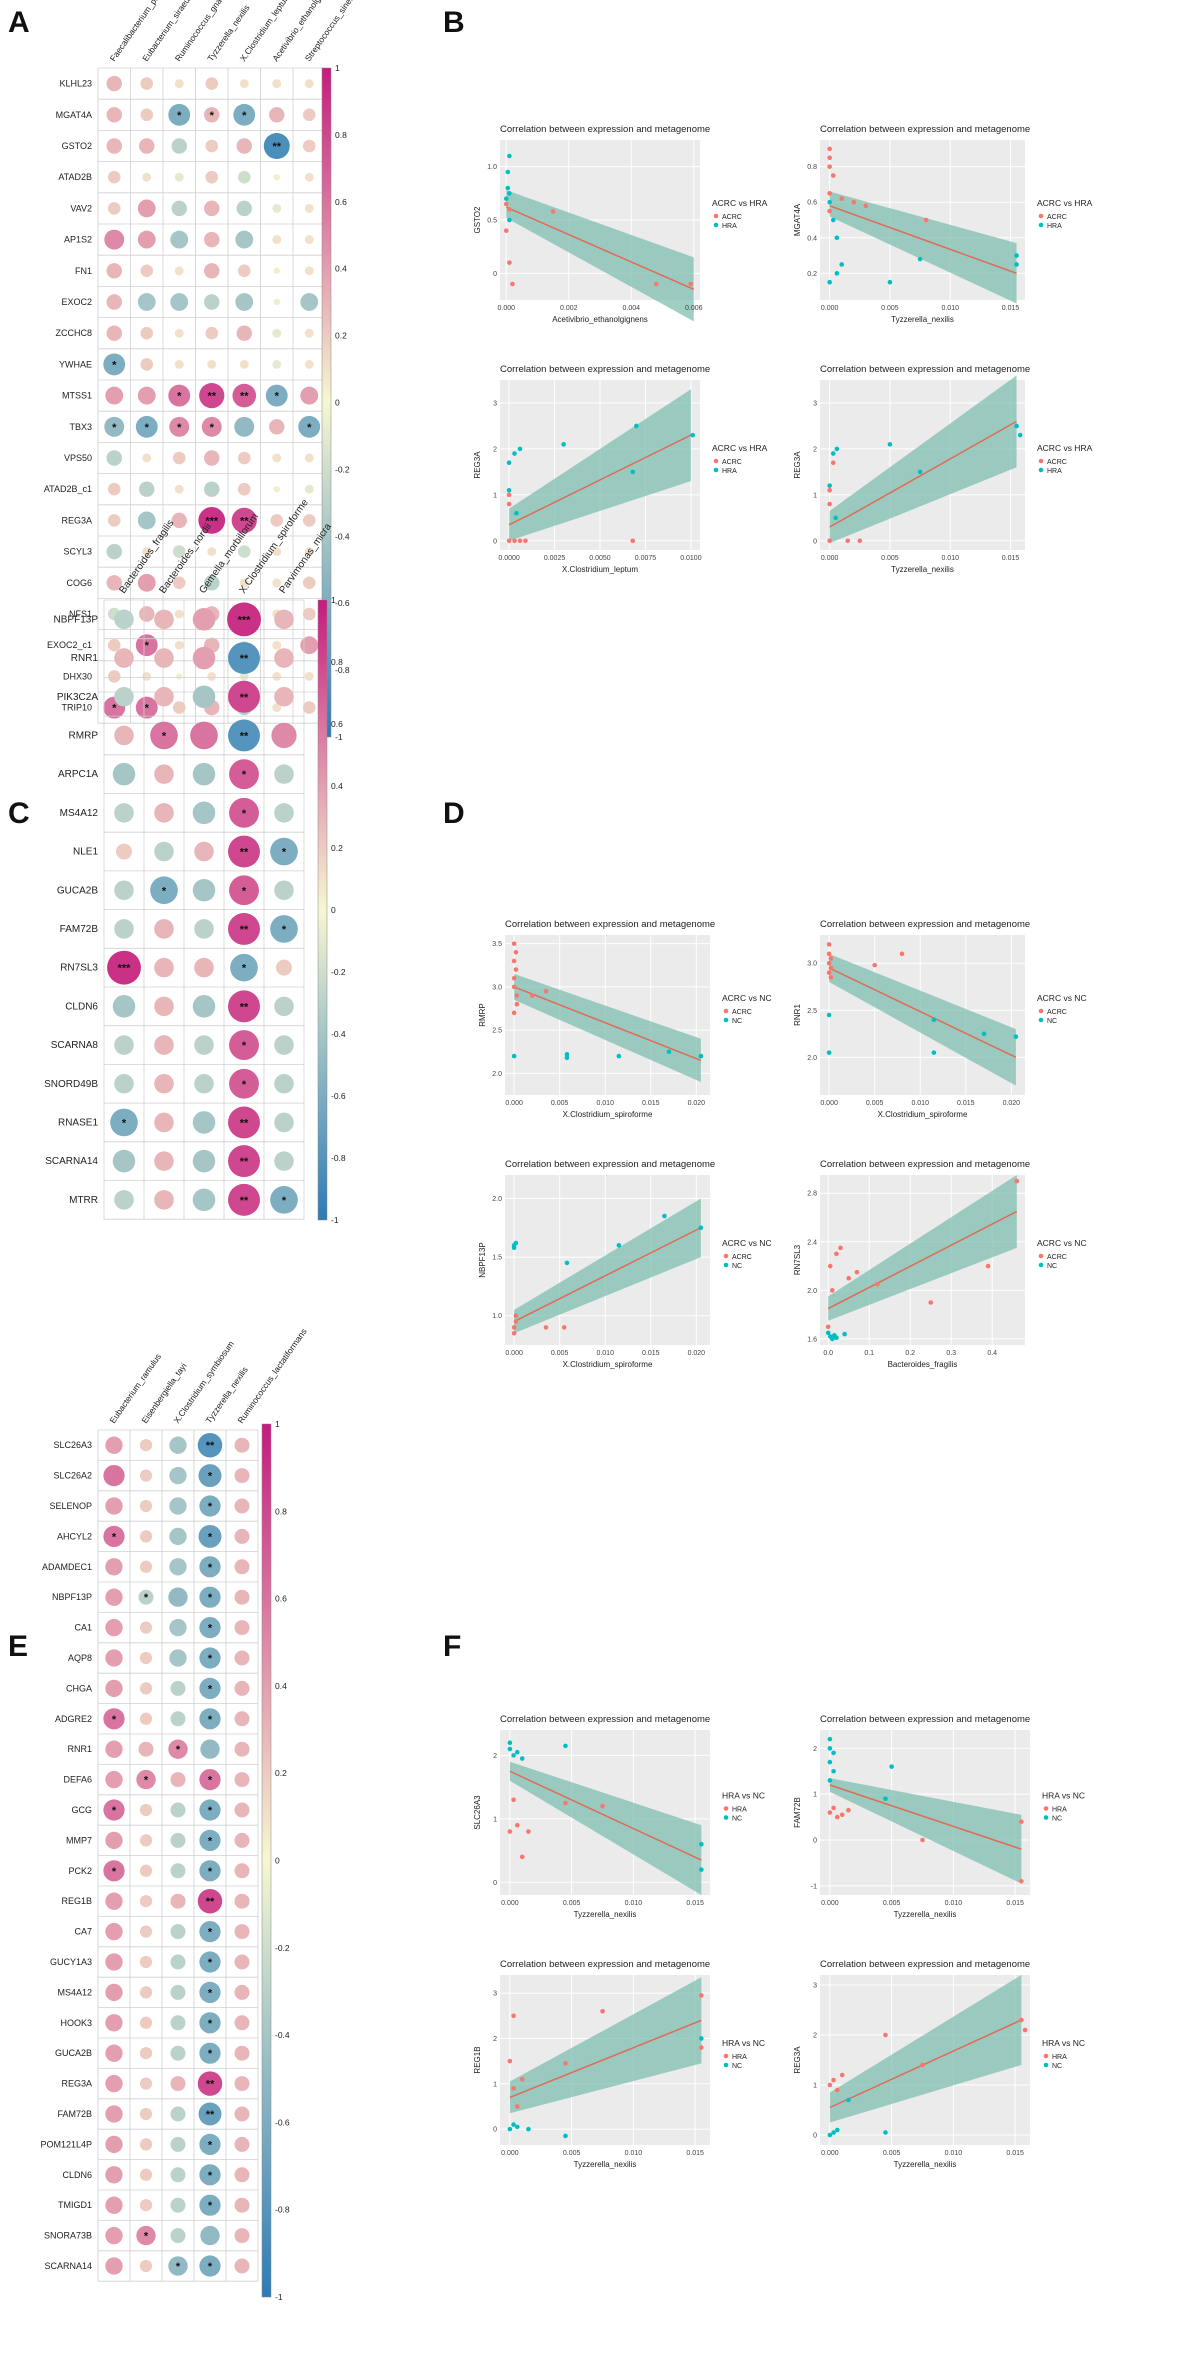 The image size is (1192, 2362). I want to click on y-axis-label: REG1B, so click(477, 2059).